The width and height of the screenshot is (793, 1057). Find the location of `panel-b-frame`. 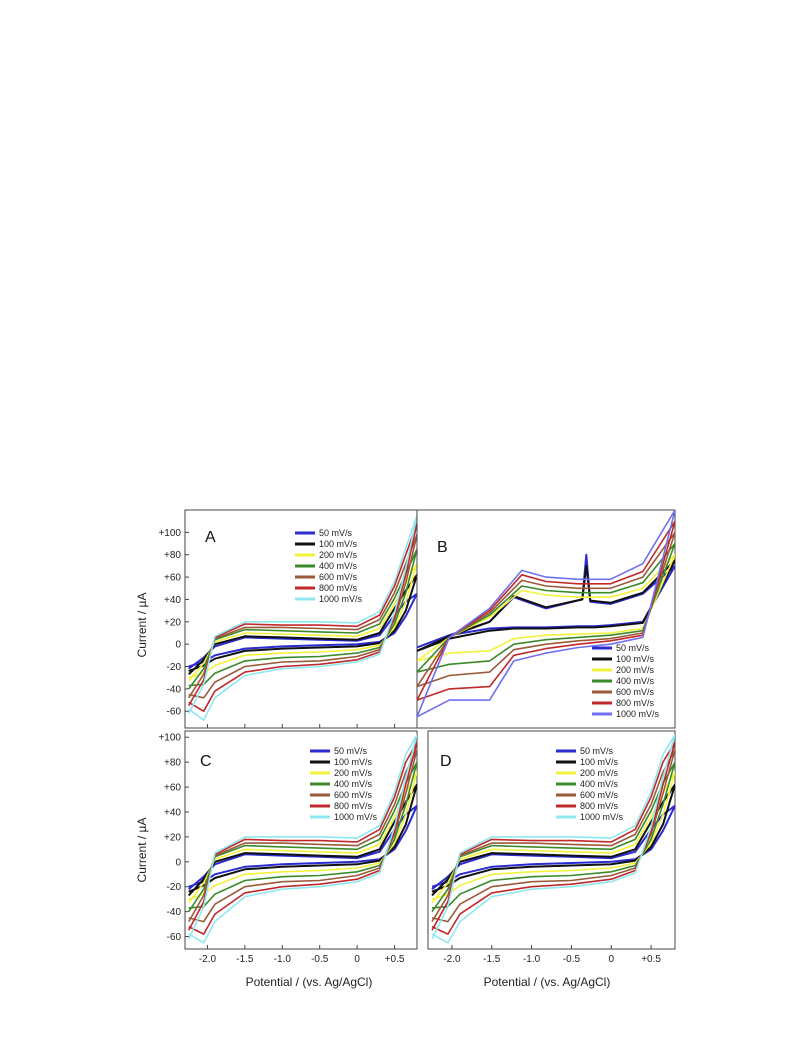

panel-b-frame is located at coordinates (546, 619).